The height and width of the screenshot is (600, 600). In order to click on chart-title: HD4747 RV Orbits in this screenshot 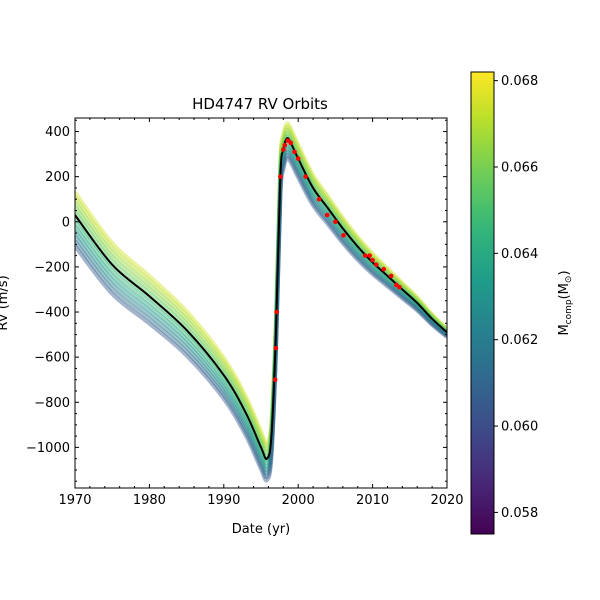, I will do `click(260, 104)`.